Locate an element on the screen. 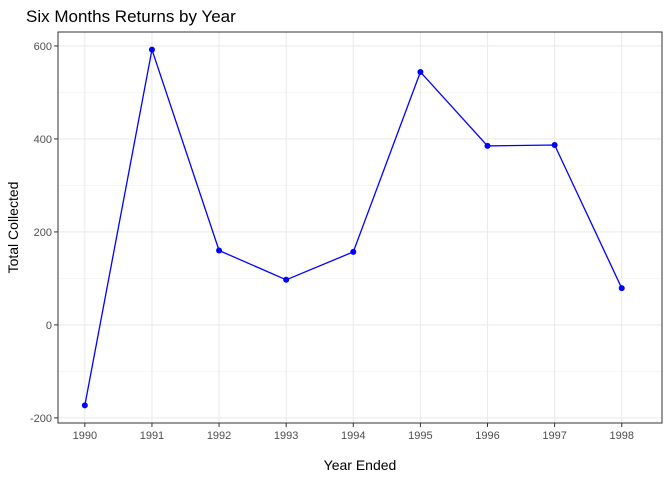 The height and width of the screenshot is (480, 672). y-tick-label: -200 is located at coordinates (41, 419).